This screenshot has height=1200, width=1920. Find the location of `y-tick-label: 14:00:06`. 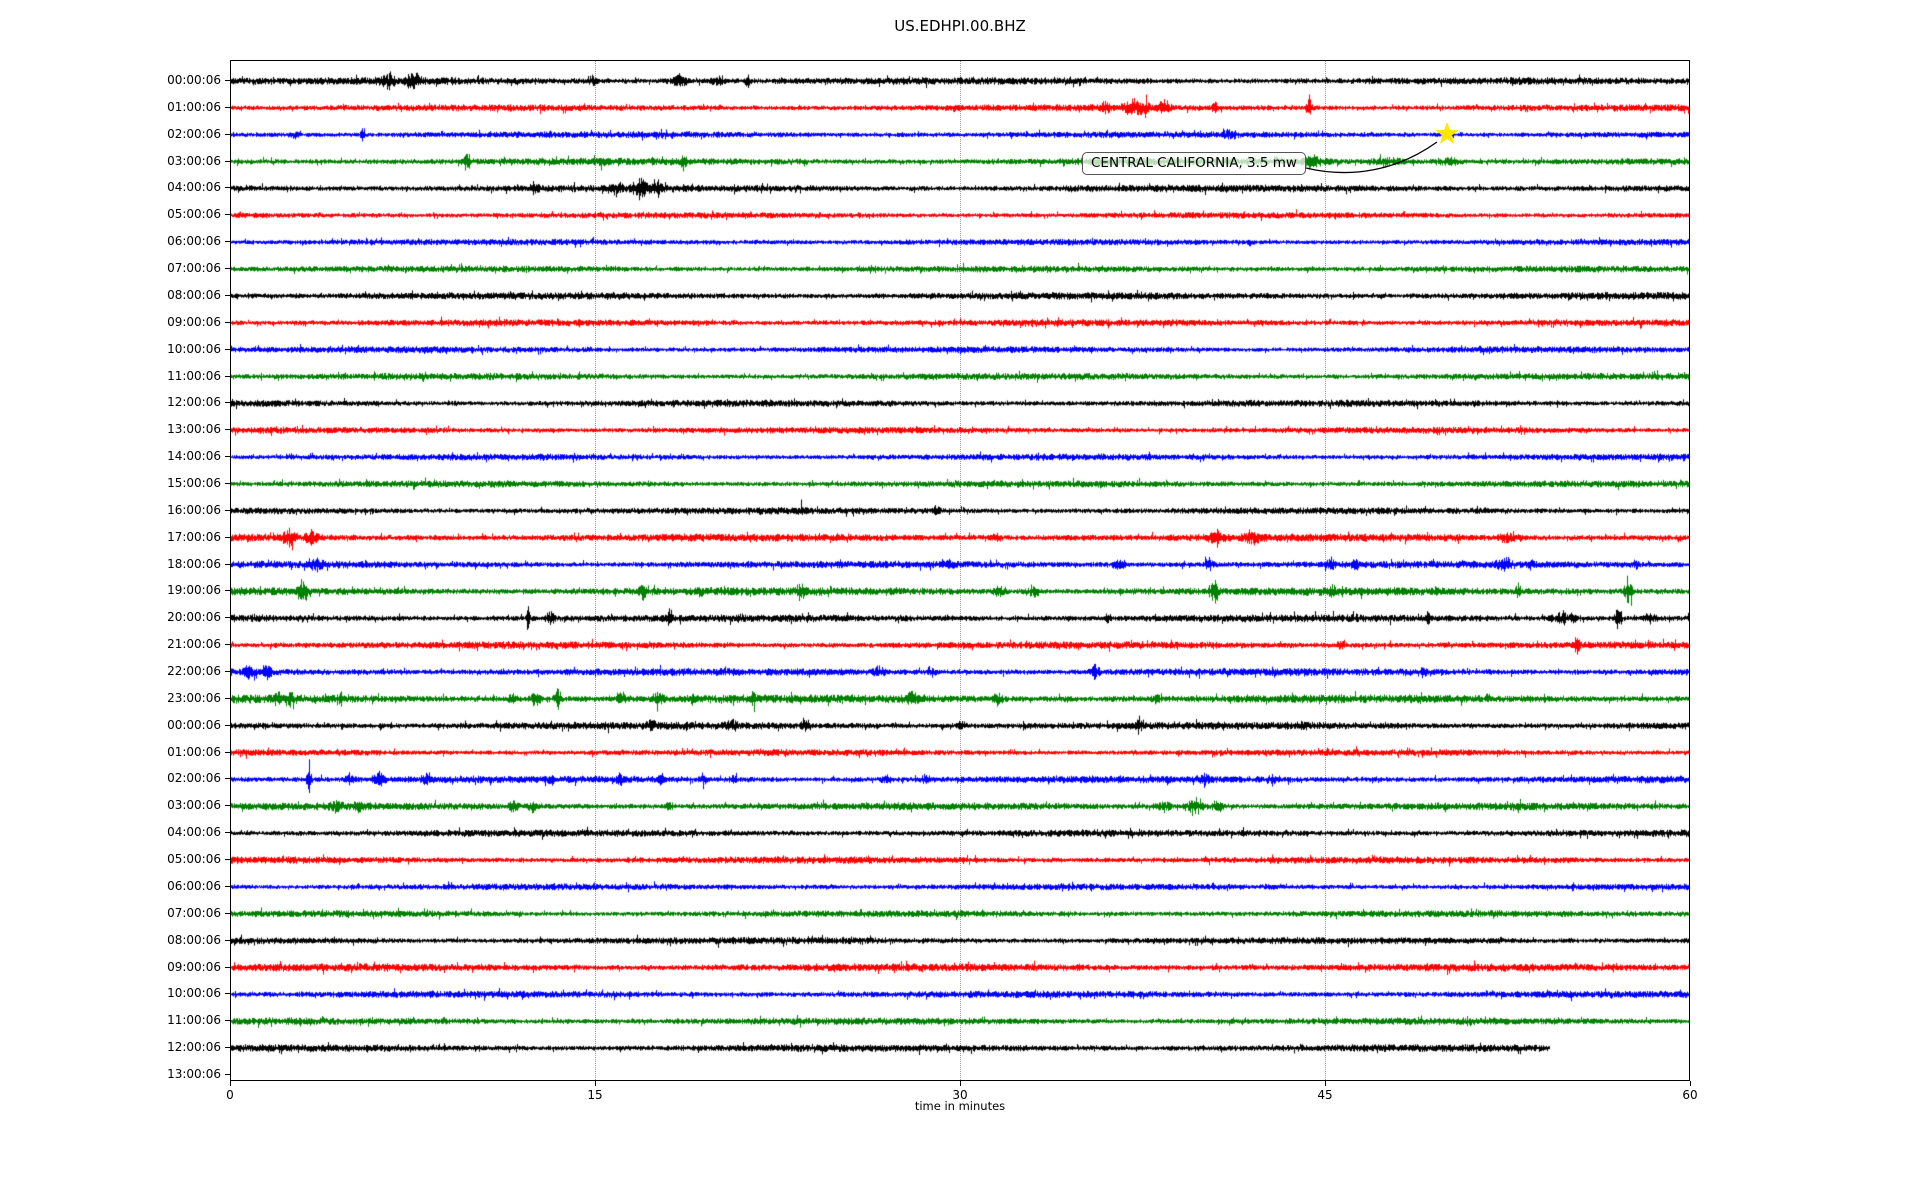

y-tick-label: 14:00:06 is located at coordinates (194, 456).